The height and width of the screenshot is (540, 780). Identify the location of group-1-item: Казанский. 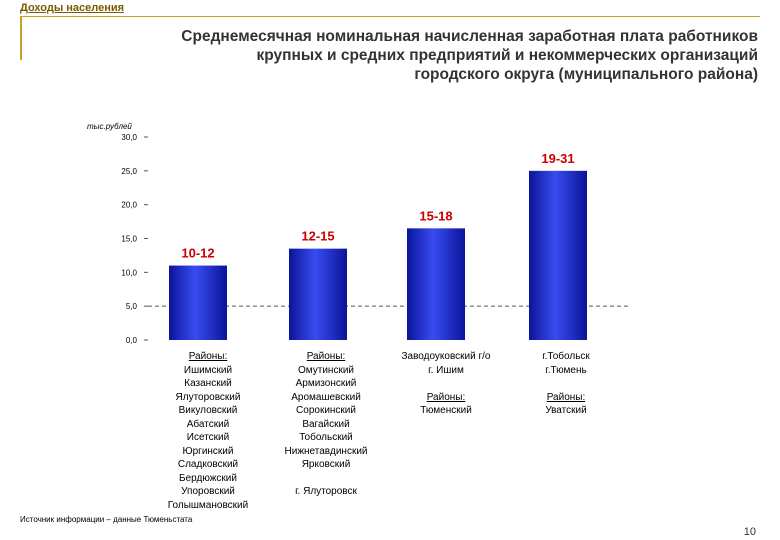
(208, 383).